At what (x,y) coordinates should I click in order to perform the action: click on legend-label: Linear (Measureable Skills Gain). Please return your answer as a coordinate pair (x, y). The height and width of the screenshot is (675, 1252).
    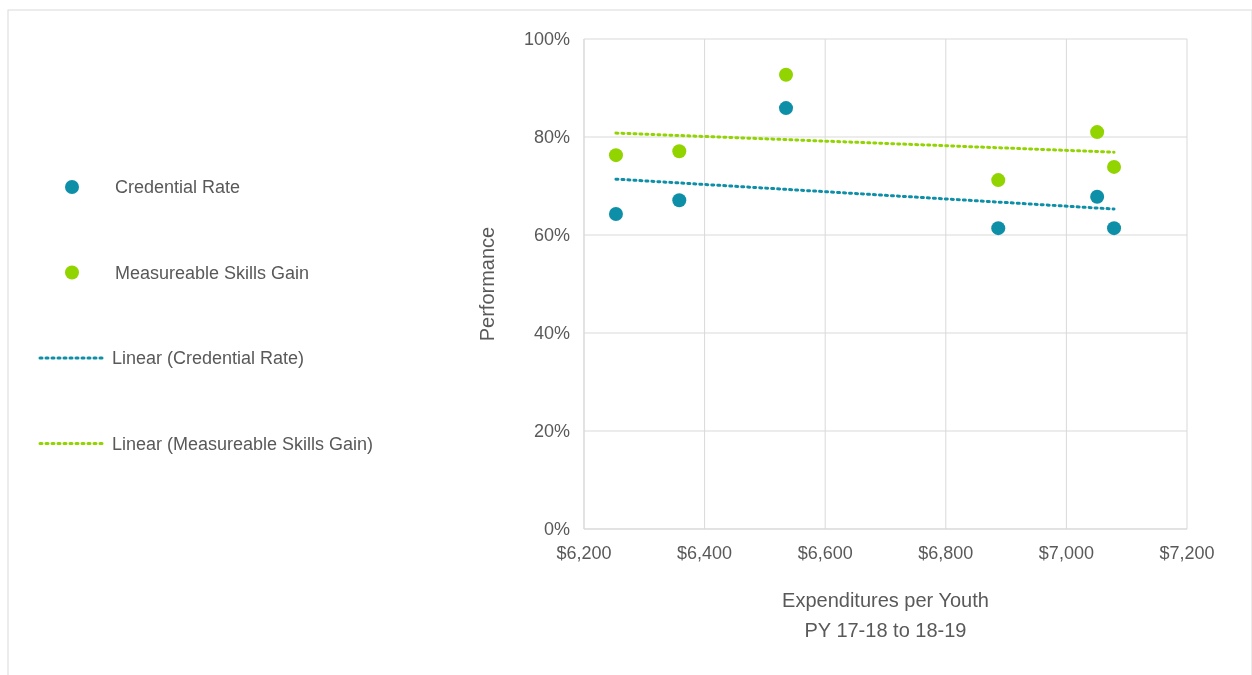
    Looking at the image, I should click on (243, 443).